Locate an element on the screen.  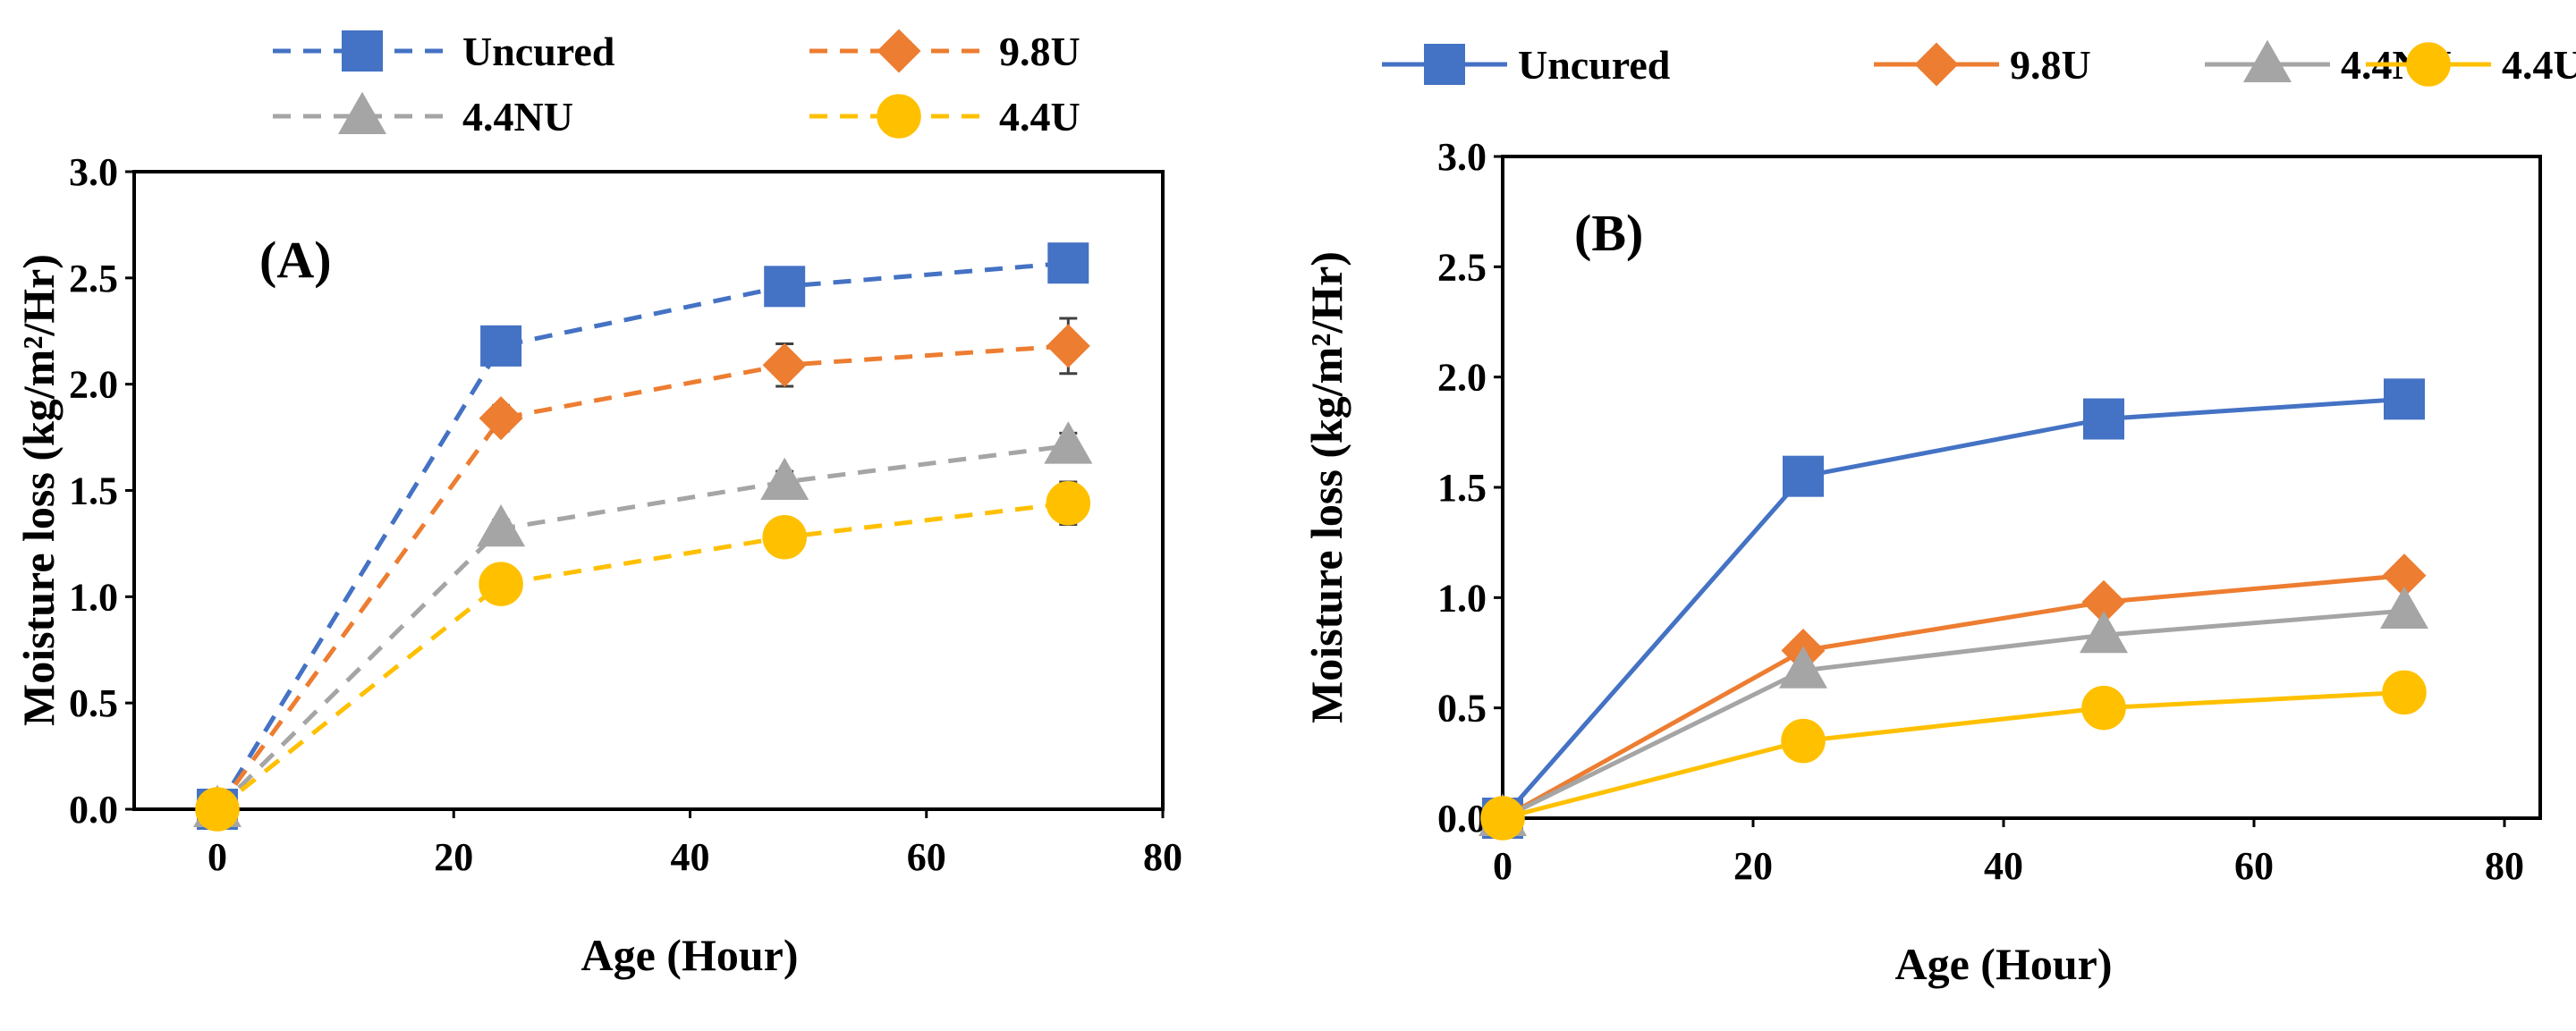
panel-label: (A) is located at coordinates (295, 260).